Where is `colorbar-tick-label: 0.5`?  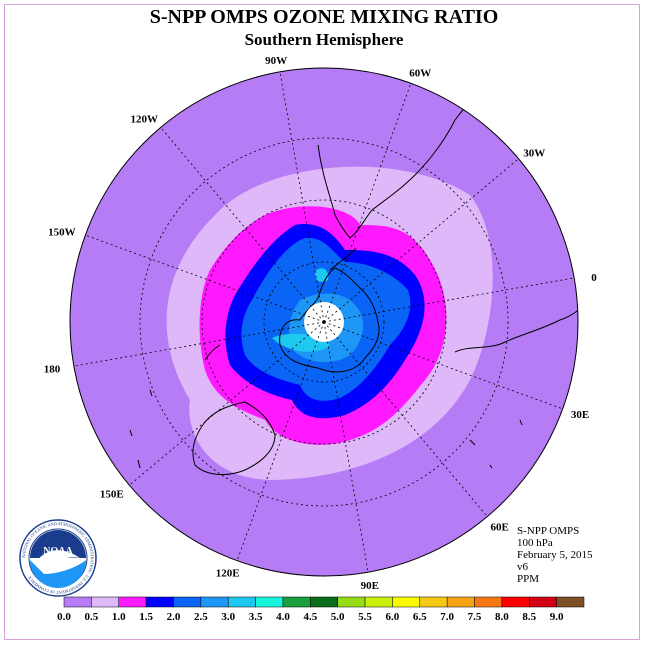
colorbar-tick-label: 0.5 is located at coordinates (91, 617).